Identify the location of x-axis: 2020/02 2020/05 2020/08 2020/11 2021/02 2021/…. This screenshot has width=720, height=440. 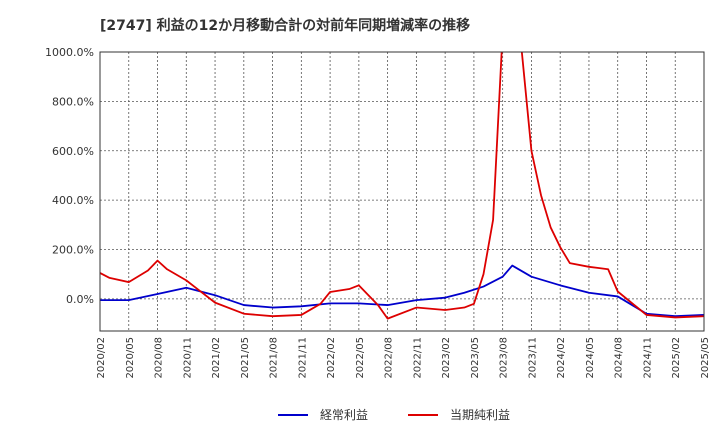
(403, 358).